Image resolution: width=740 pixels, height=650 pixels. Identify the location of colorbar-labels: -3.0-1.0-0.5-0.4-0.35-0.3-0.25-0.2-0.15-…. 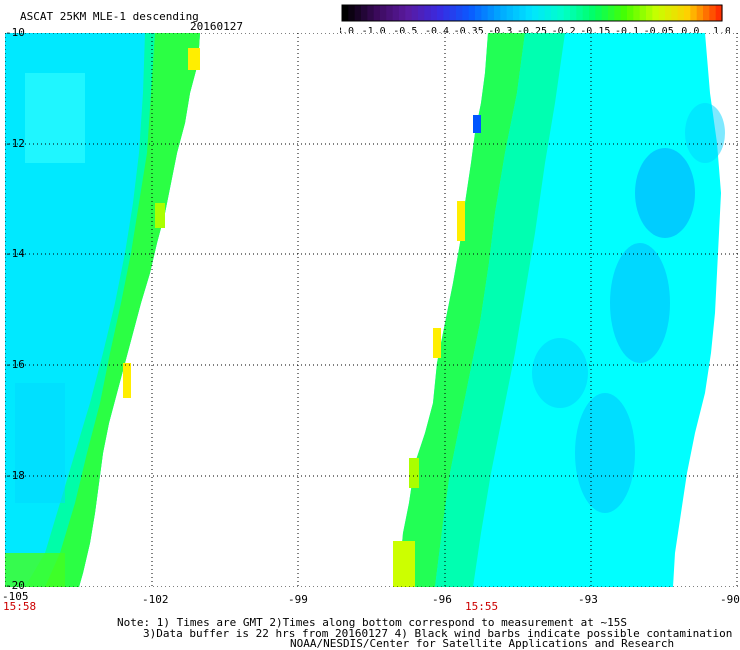
(535, 31).